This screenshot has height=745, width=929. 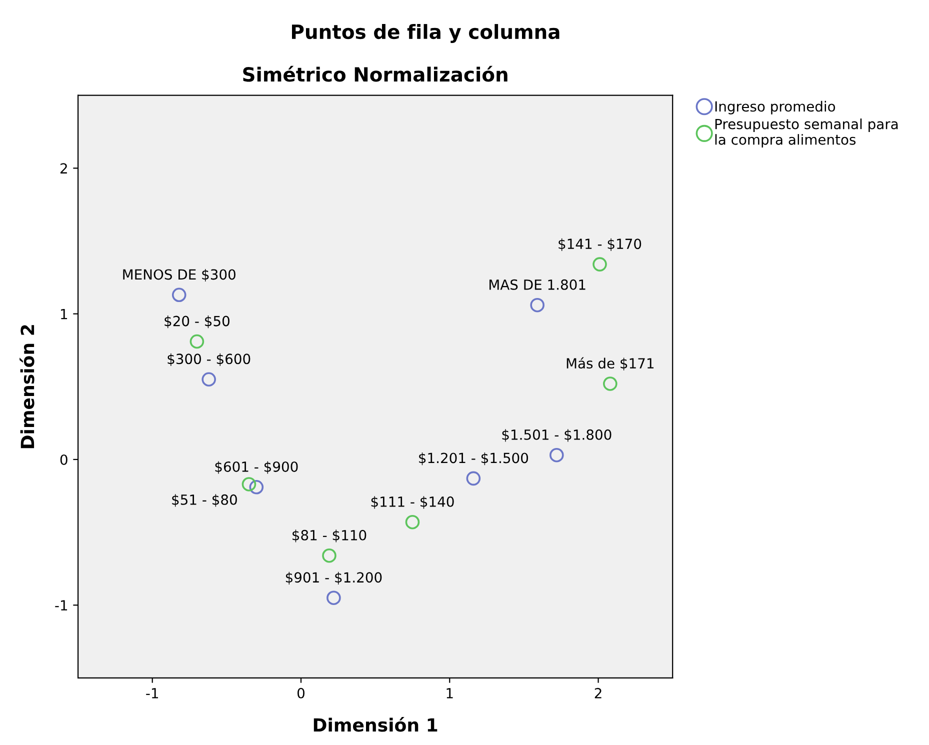 I want to click on data-label: MAS DE 1.801, so click(x=538, y=284).